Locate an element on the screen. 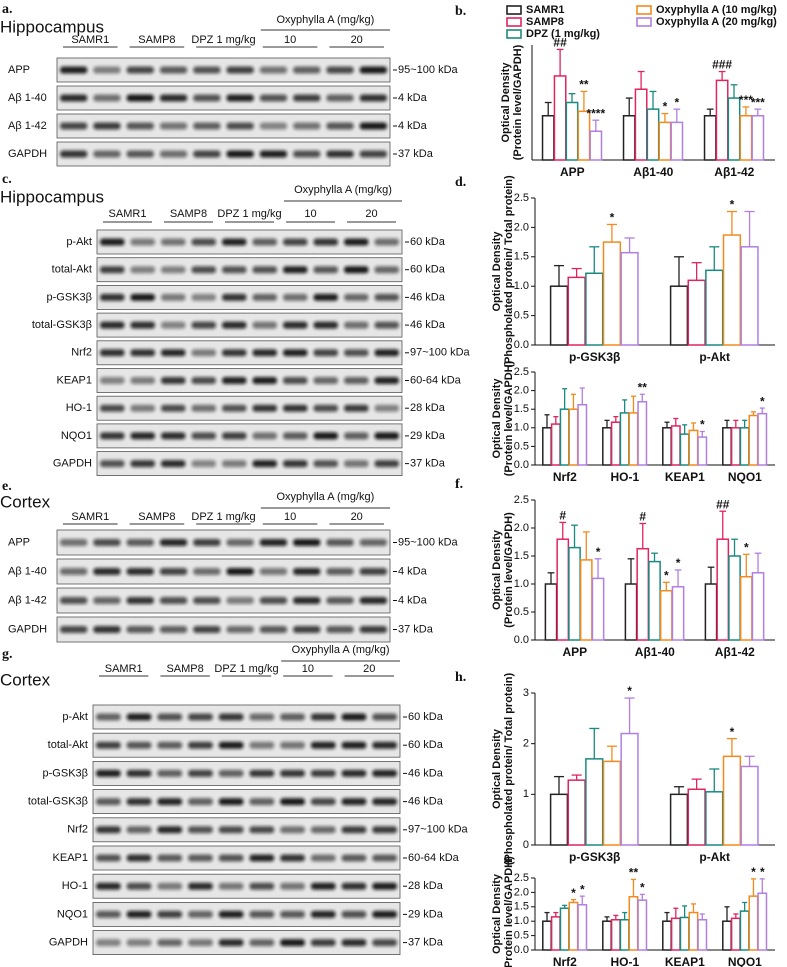 This screenshot has width=787, height=967. y-tick-label: 1 is located at coordinates (526, 794).